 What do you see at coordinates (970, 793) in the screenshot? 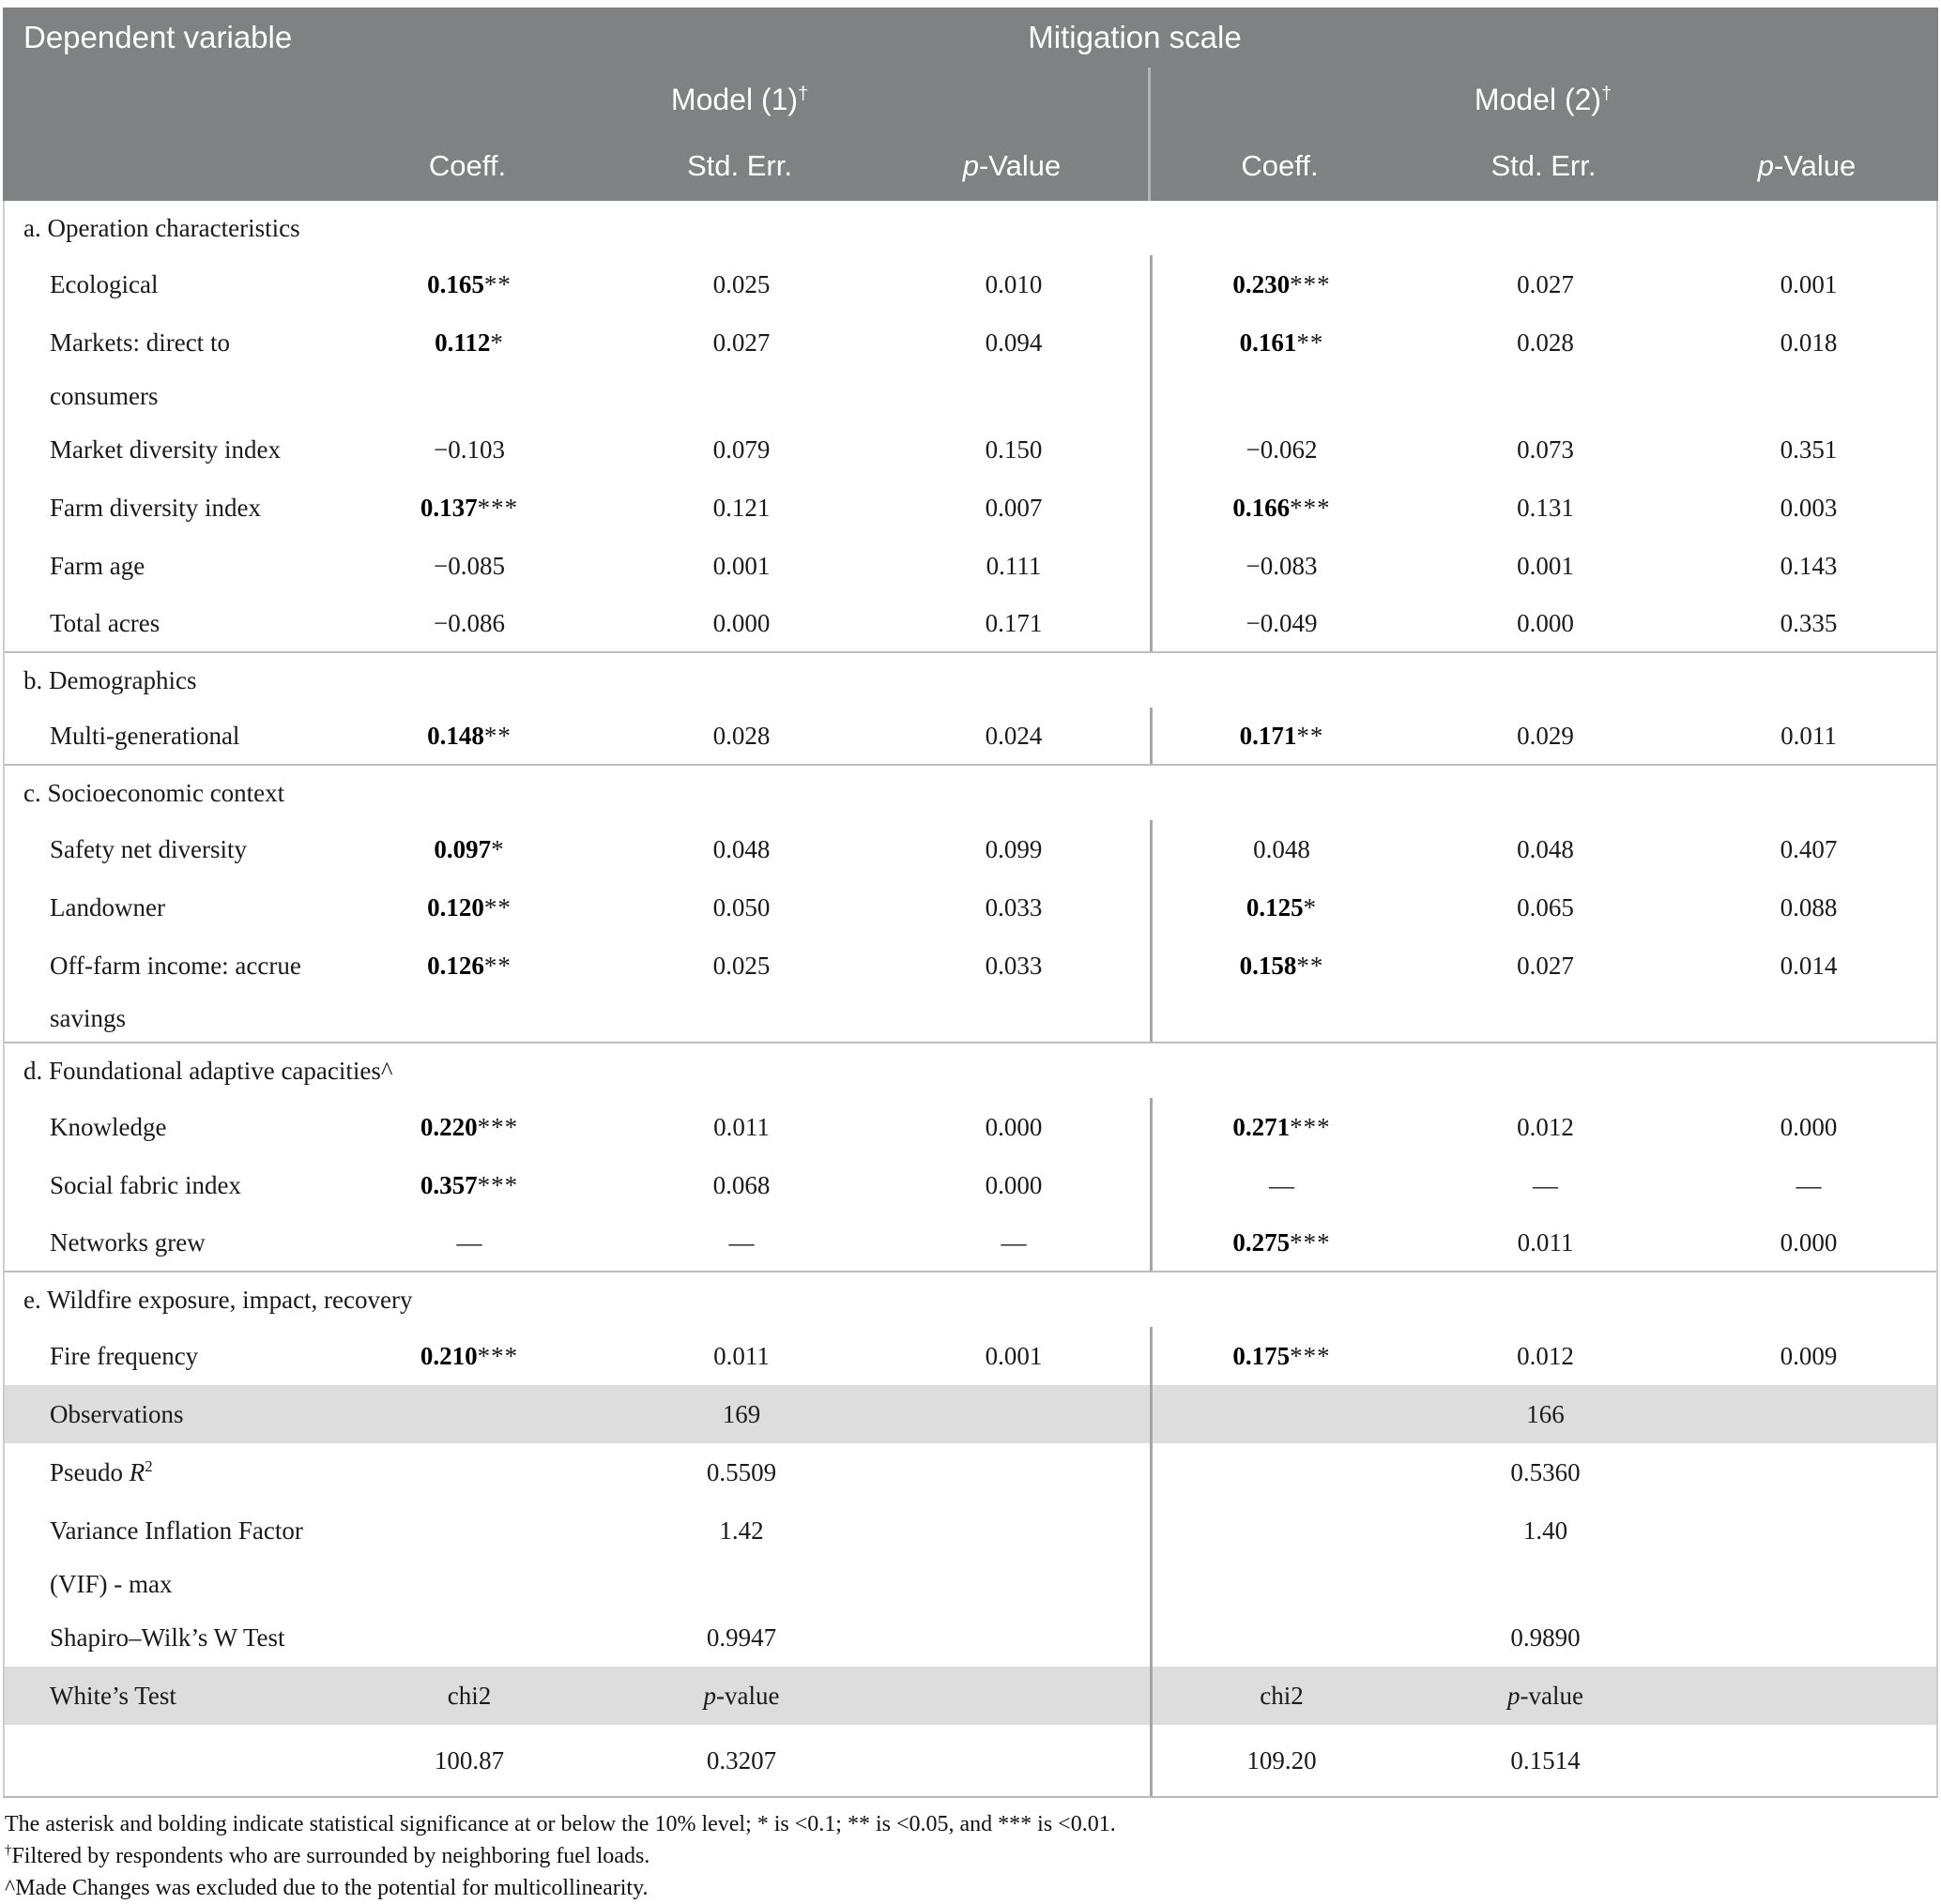
I see `section-header-row: c. Socioeconomic context` at bounding box center [970, 793].